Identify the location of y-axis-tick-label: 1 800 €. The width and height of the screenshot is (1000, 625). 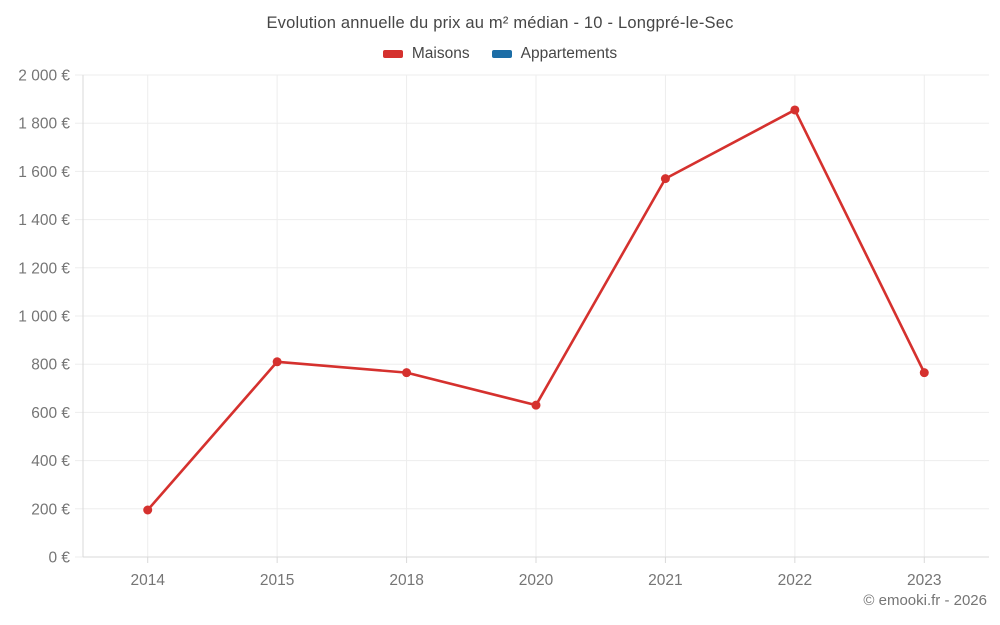
(44, 124).